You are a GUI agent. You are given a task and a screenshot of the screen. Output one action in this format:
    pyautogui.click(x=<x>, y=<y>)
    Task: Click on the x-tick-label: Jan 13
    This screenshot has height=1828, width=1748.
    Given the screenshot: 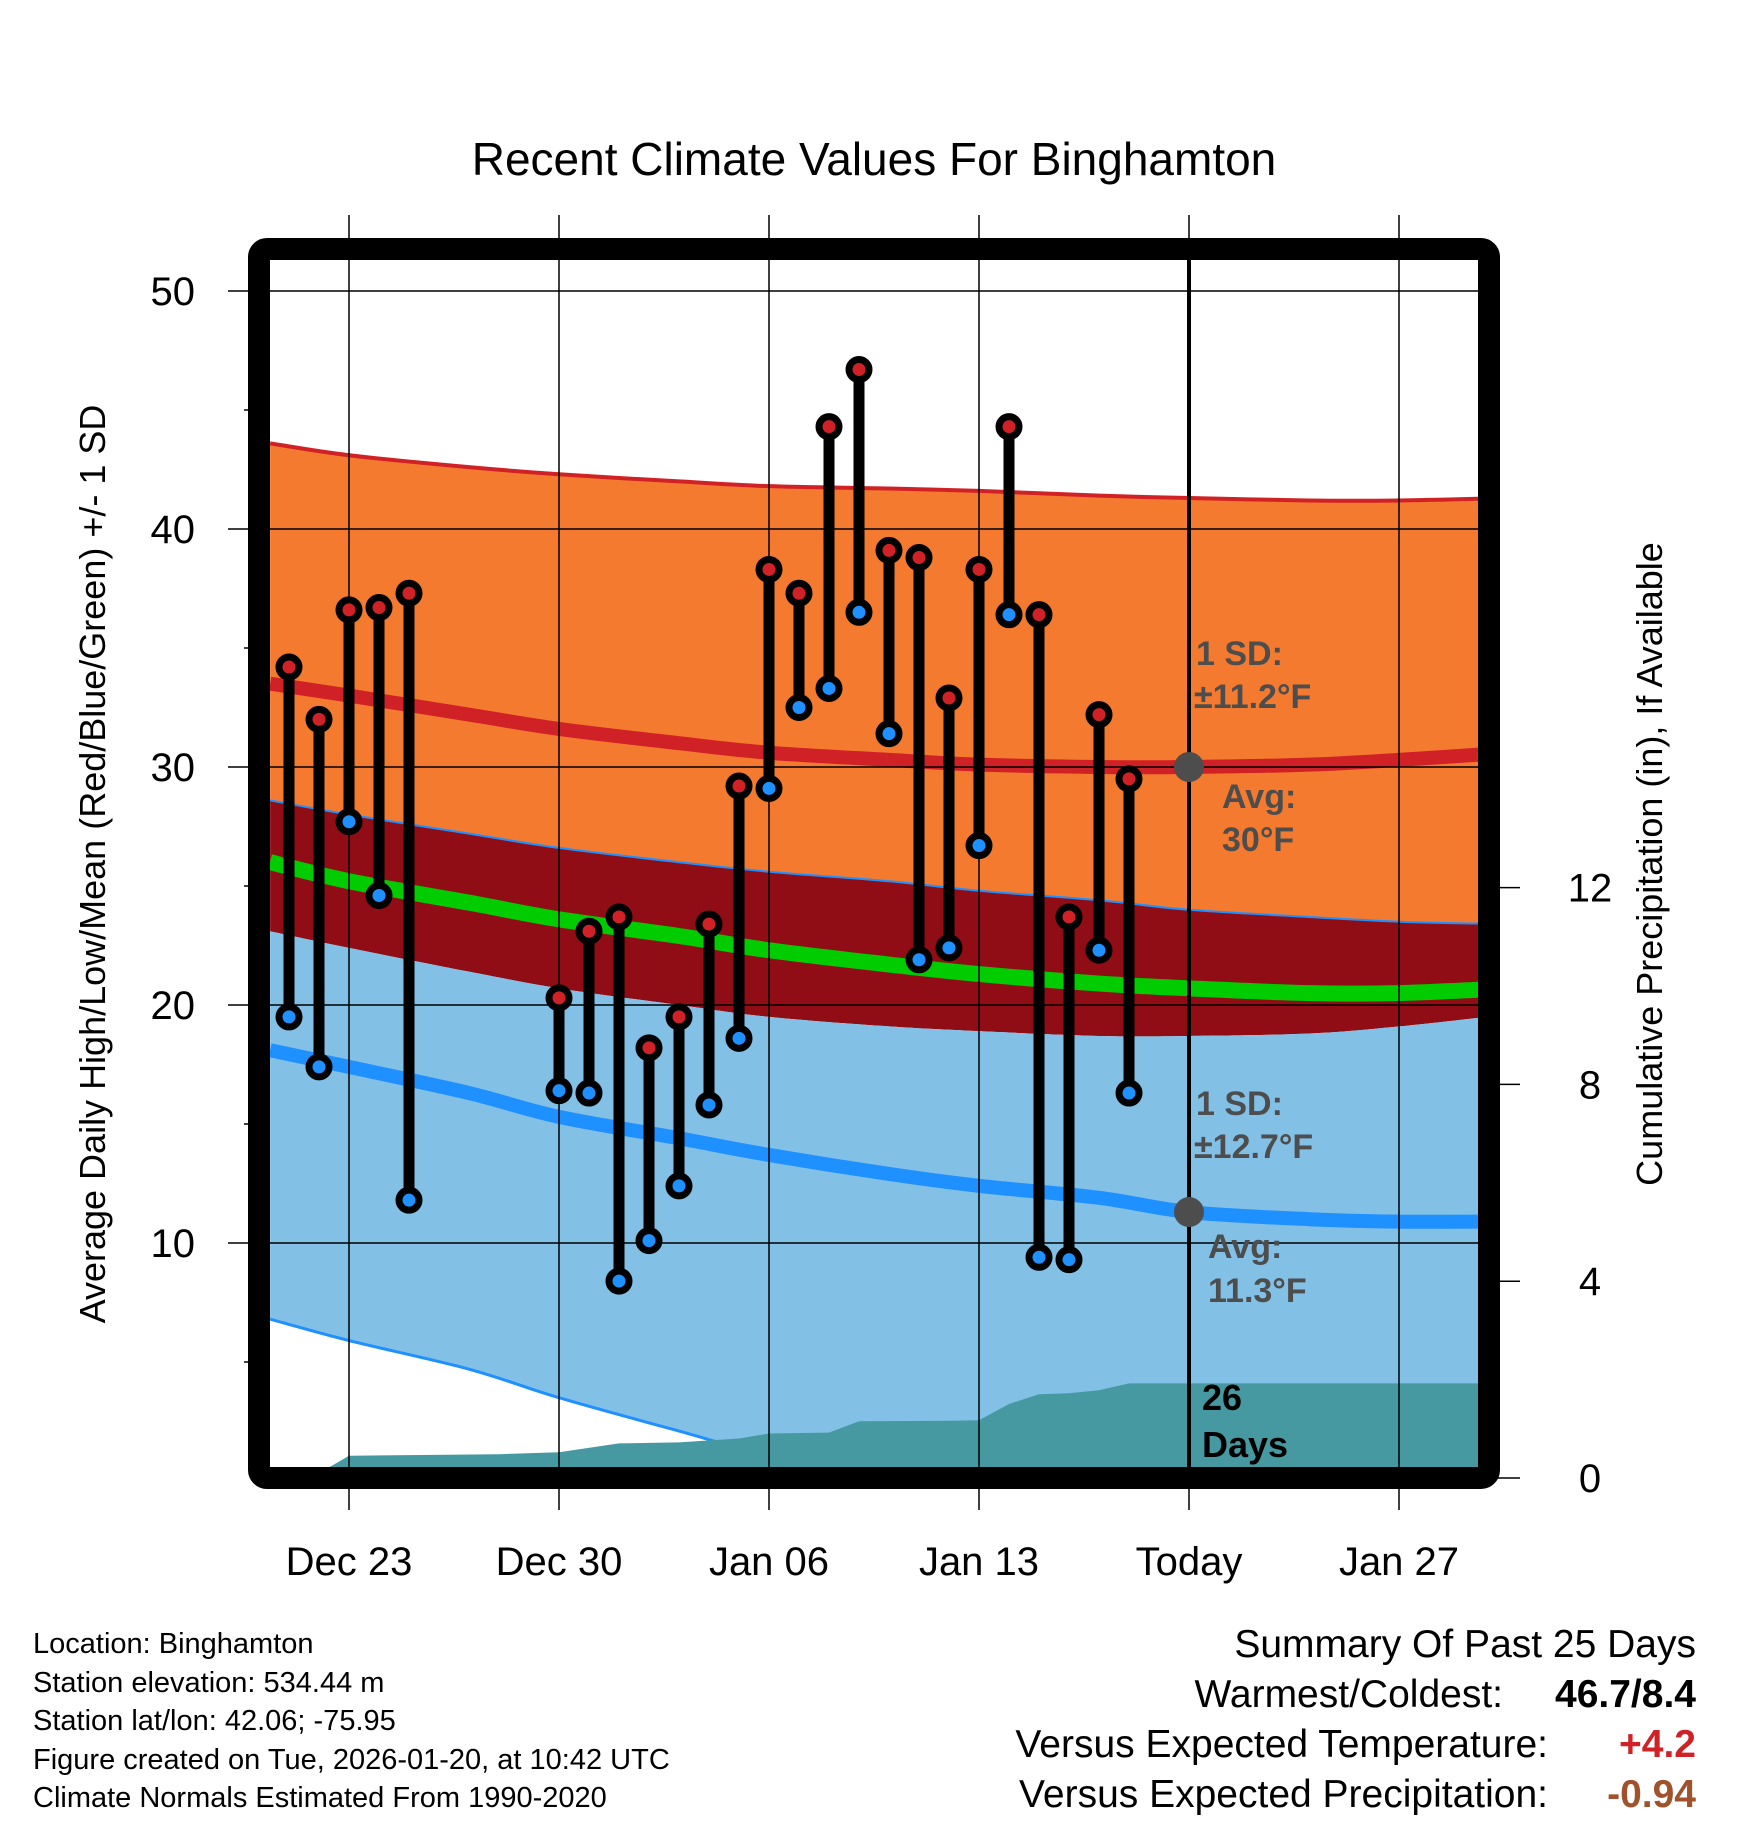 What is the action you would take?
    pyautogui.click(x=979, y=1562)
    